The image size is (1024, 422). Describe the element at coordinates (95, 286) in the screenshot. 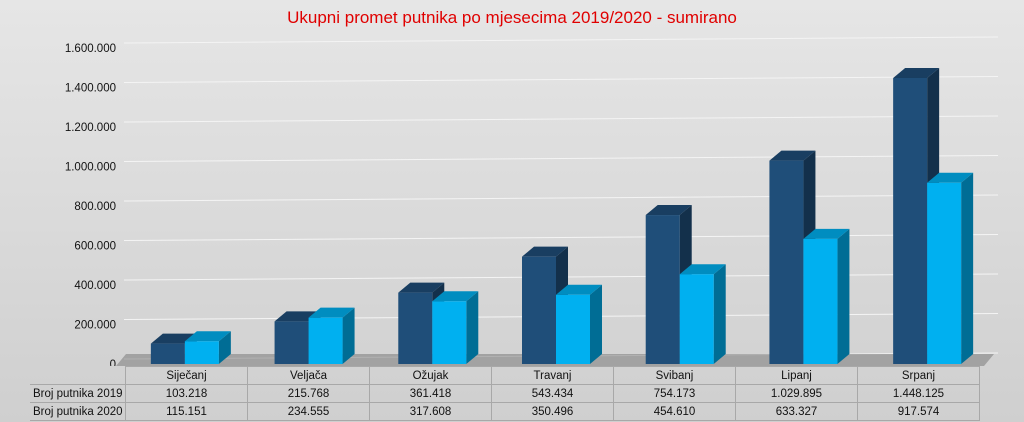

I see `y-tick-label: 400.000` at that location.